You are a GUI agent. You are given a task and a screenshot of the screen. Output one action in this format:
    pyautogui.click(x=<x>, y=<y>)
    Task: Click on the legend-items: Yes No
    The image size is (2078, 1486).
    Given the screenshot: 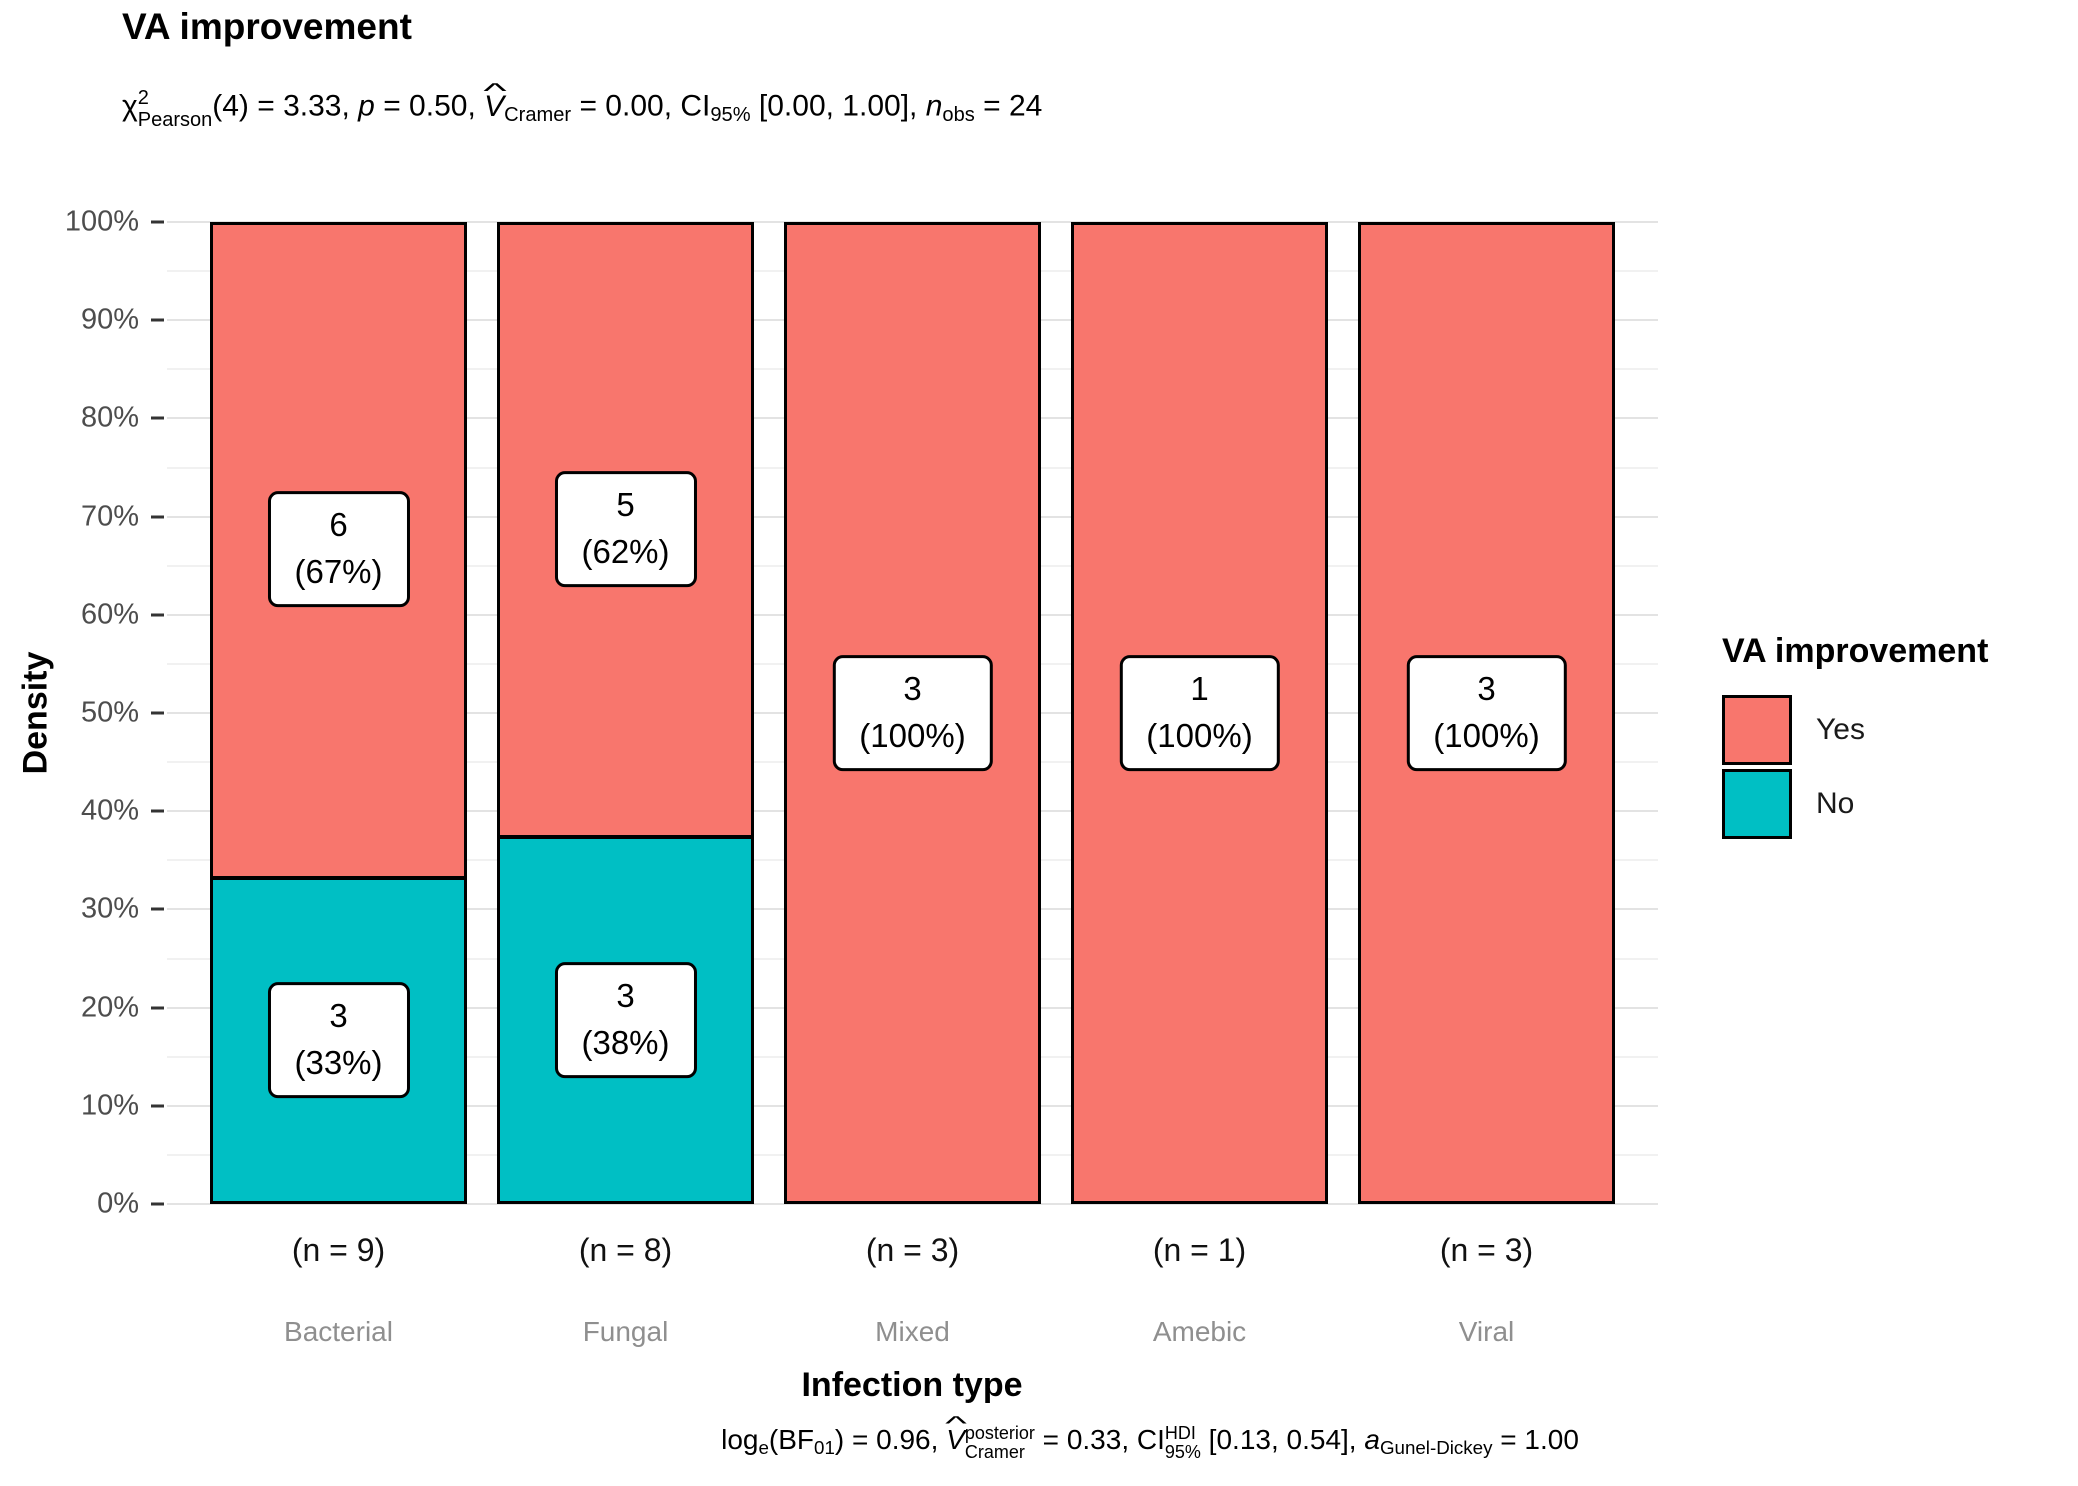 What is the action you would take?
    pyautogui.click(x=1855, y=767)
    